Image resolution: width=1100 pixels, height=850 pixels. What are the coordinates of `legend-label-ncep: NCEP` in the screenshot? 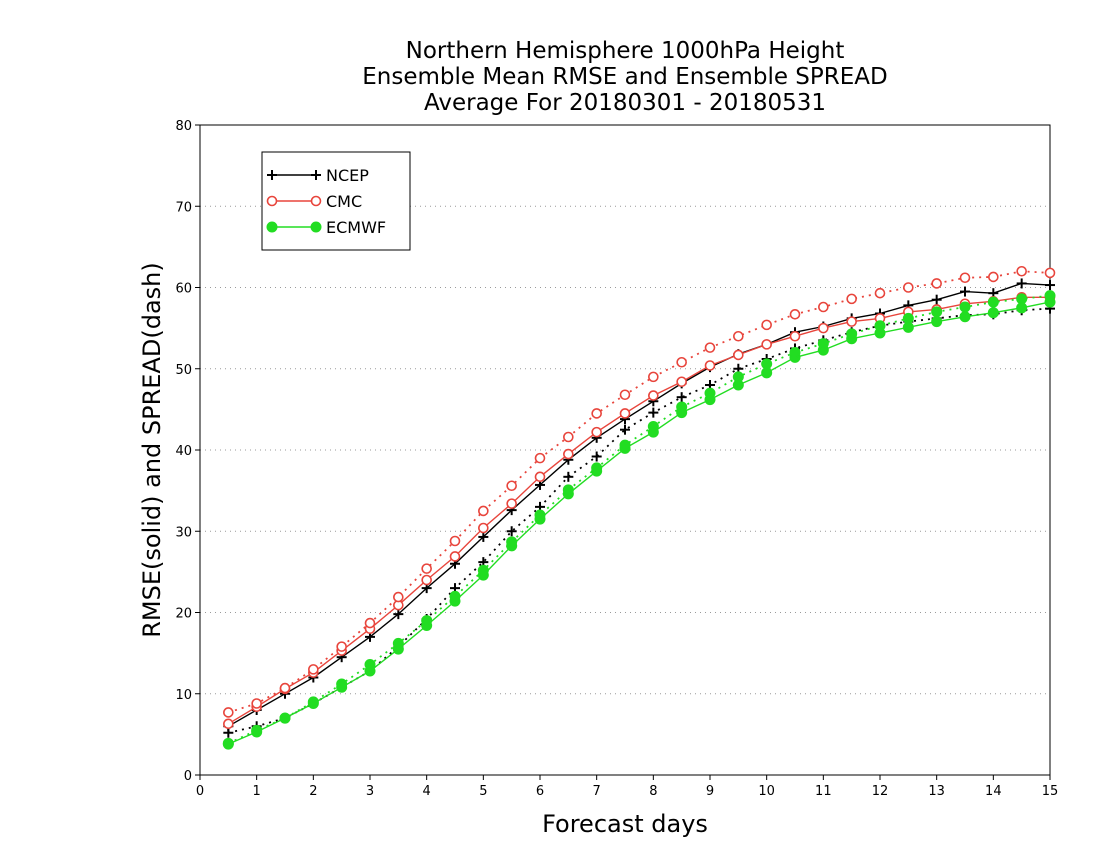 It's located at (347, 175).